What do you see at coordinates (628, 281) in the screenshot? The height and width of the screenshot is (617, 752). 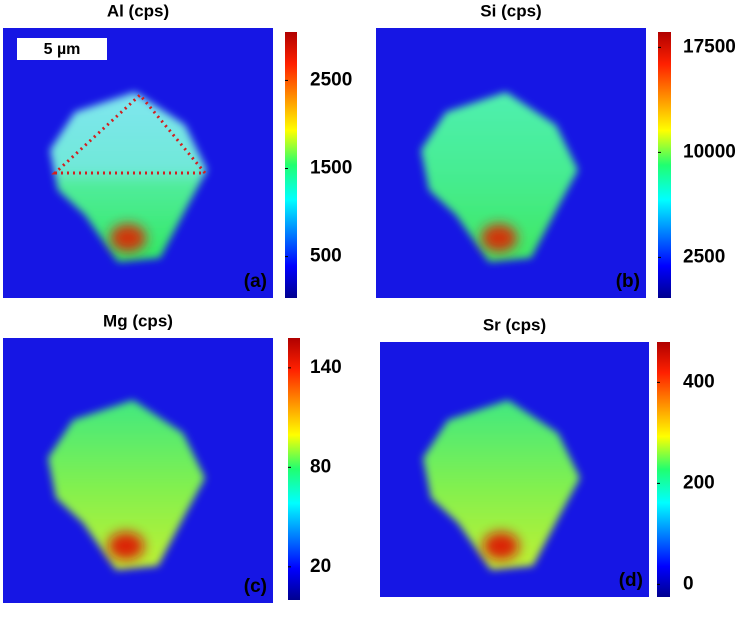 I see `panel-label: (b)` at bounding box center [628, 281].